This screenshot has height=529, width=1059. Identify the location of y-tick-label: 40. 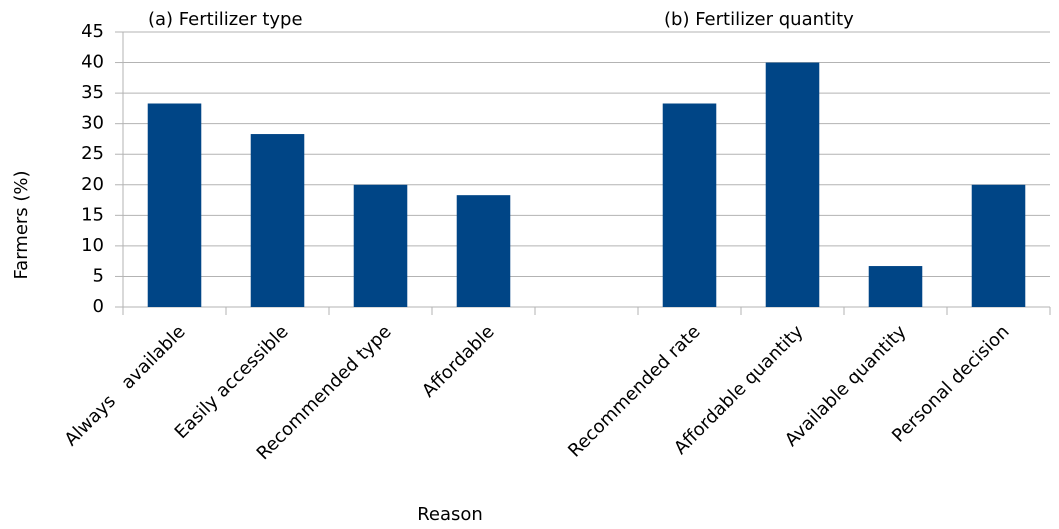
(92, 62).